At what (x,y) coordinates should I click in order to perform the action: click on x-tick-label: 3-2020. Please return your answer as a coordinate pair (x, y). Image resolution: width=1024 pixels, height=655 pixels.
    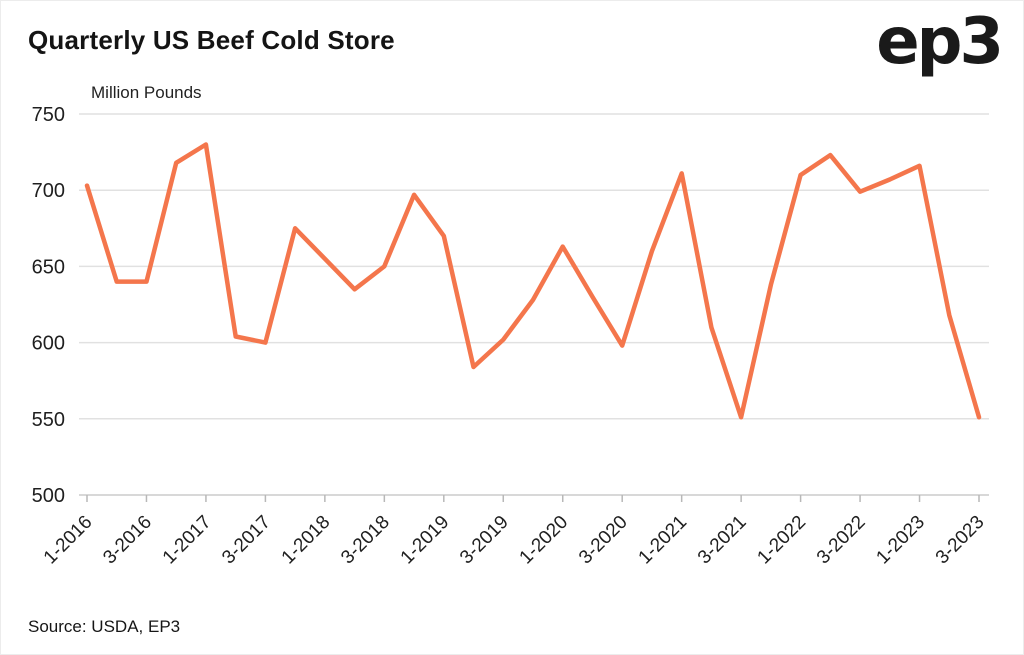
    Looking at the image, I should click on (603, 540).